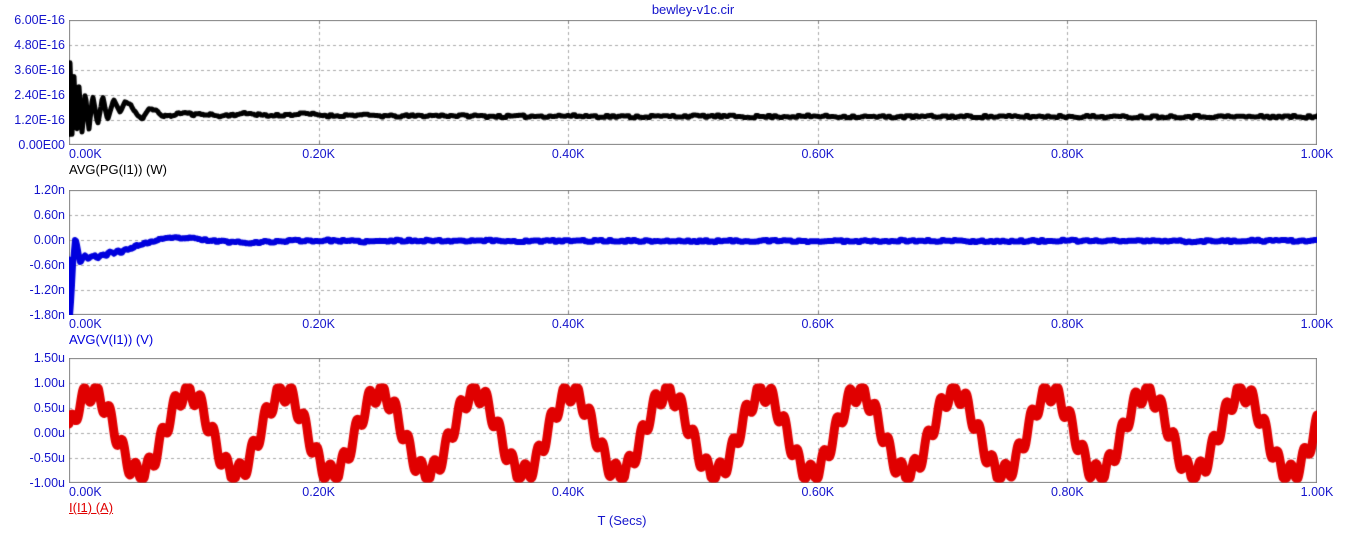 The image size is (1353, 541). I want to click on y-tick-label: 0.00u, so click(49, 433).